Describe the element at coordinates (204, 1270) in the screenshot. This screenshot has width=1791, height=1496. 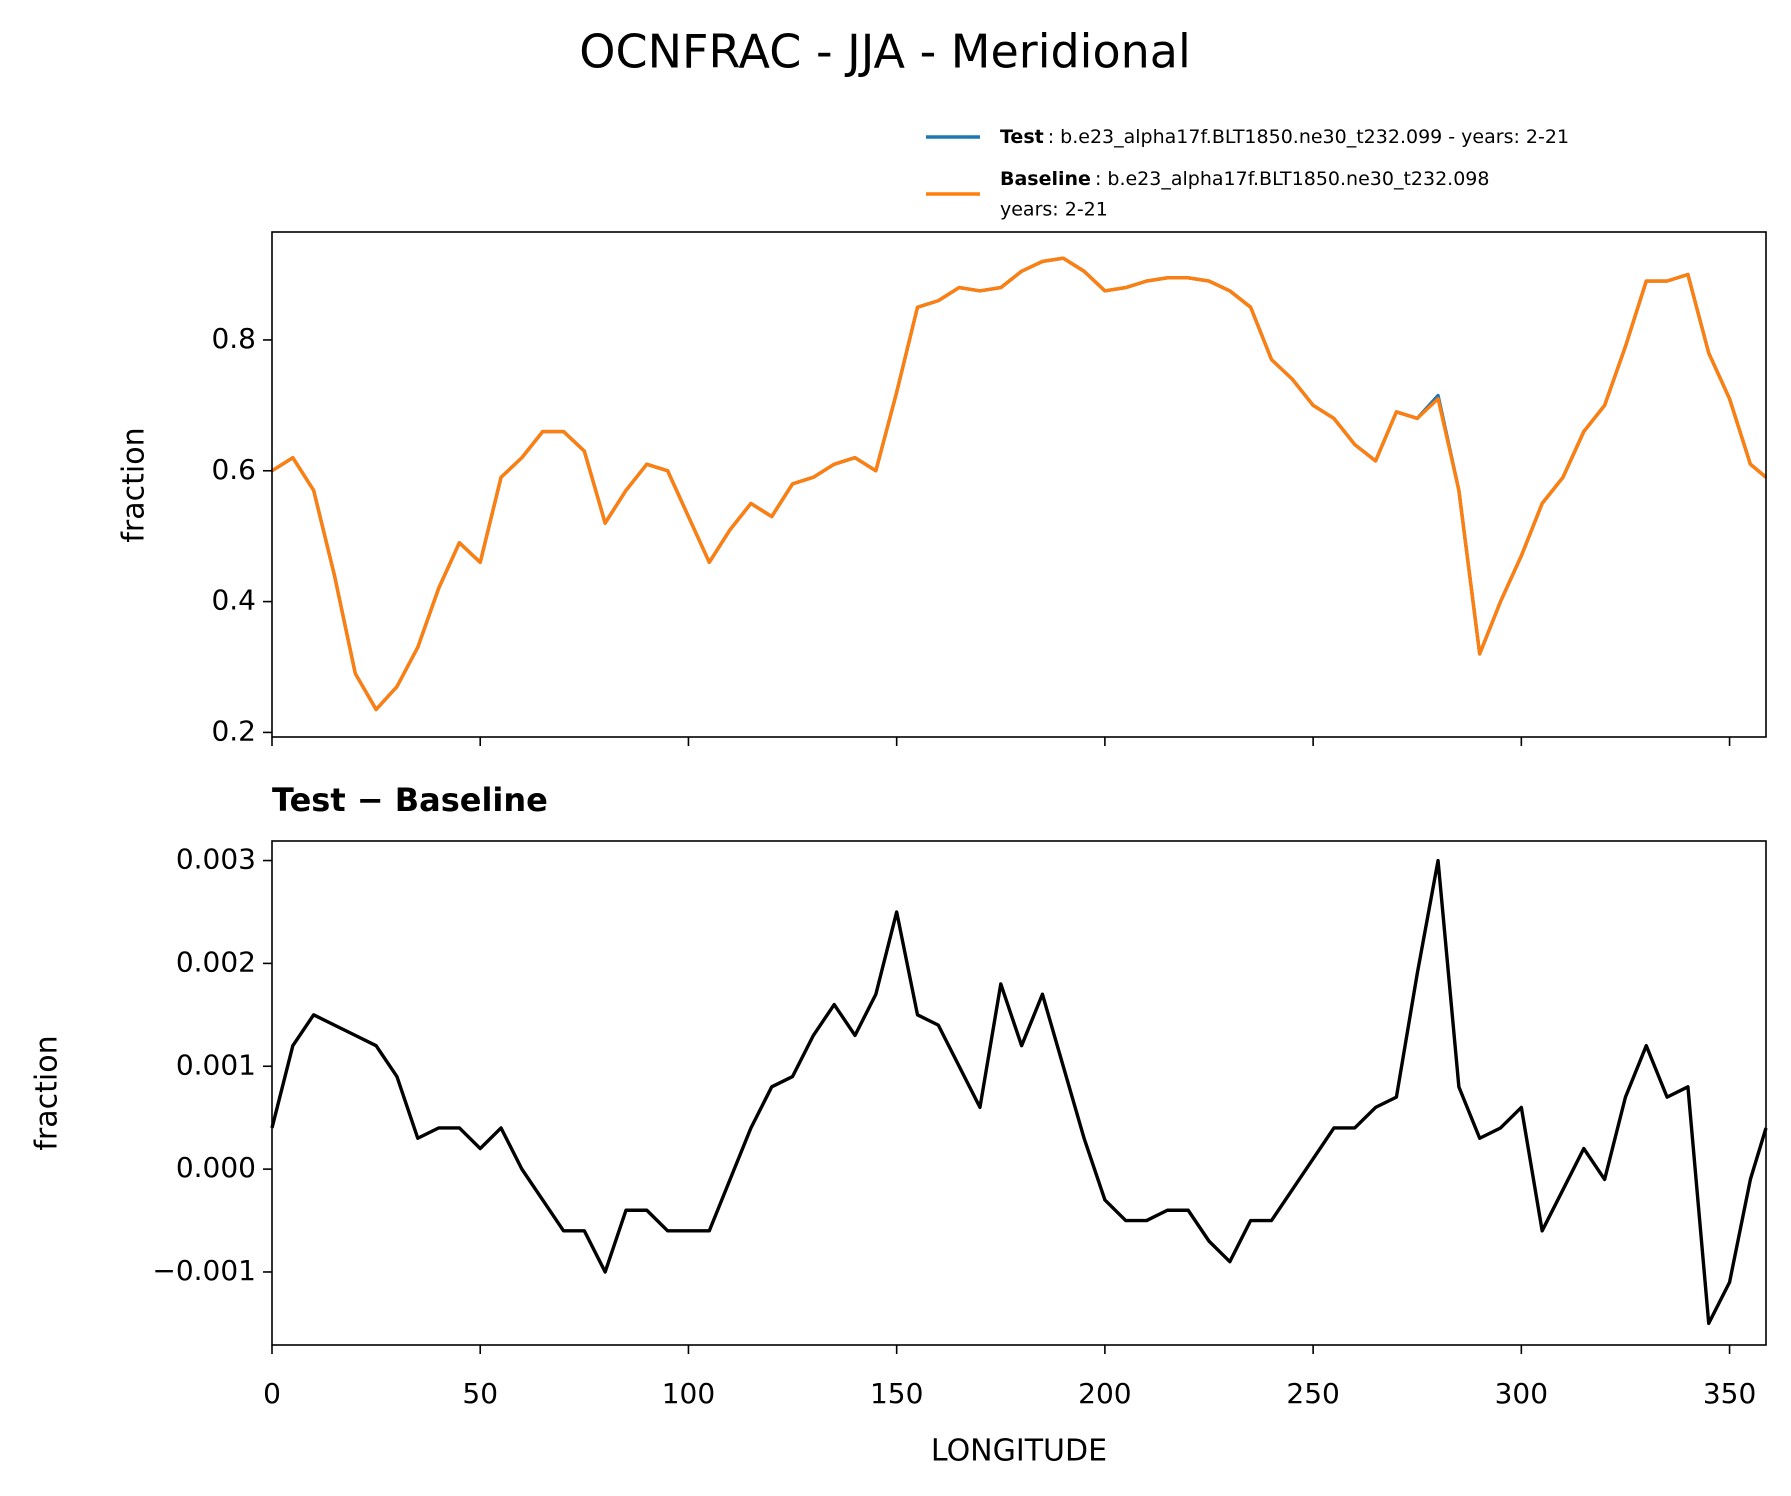
I see `y-tick-label: −0.001` at that location.